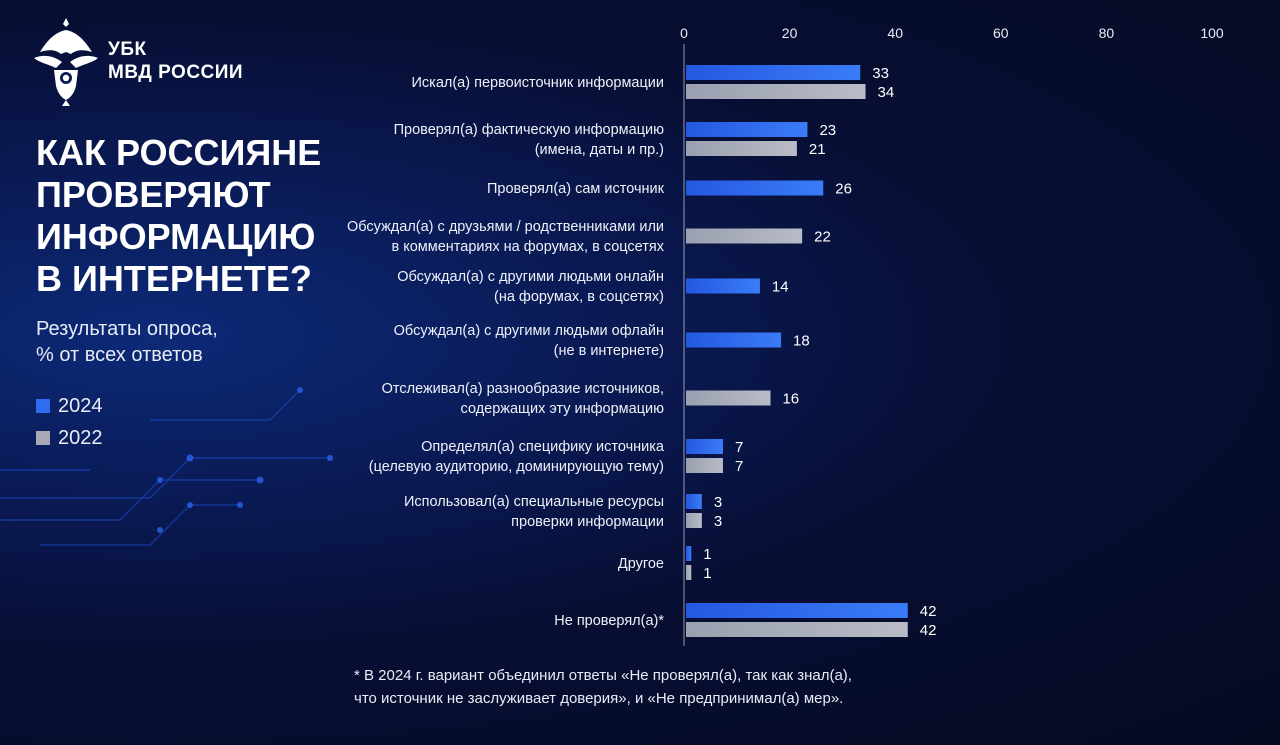 This screenshot has height=745, width=1280. I want to click on x-tick-label: 80, so click(1107, 33).